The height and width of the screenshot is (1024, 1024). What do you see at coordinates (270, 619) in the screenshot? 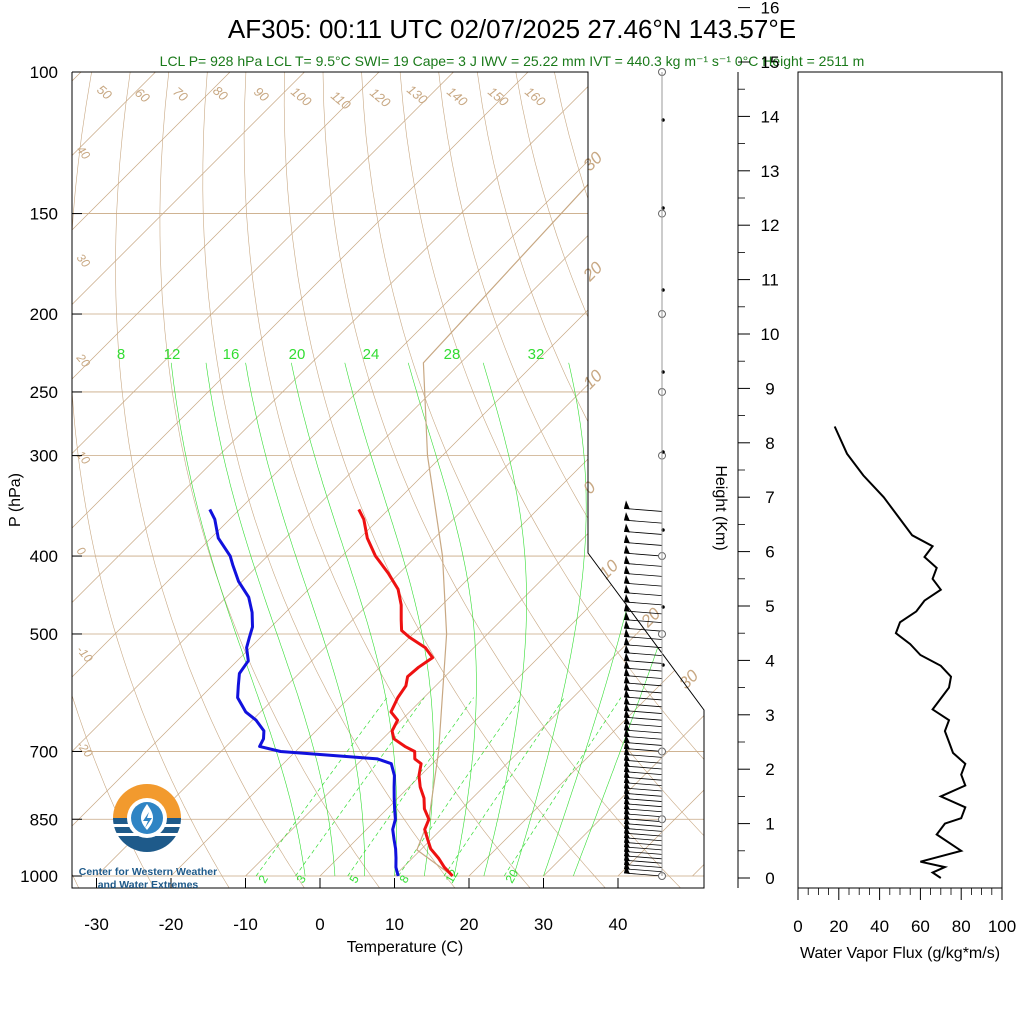
I see `moist-adiabat-line` at bounding box center [270, 619].